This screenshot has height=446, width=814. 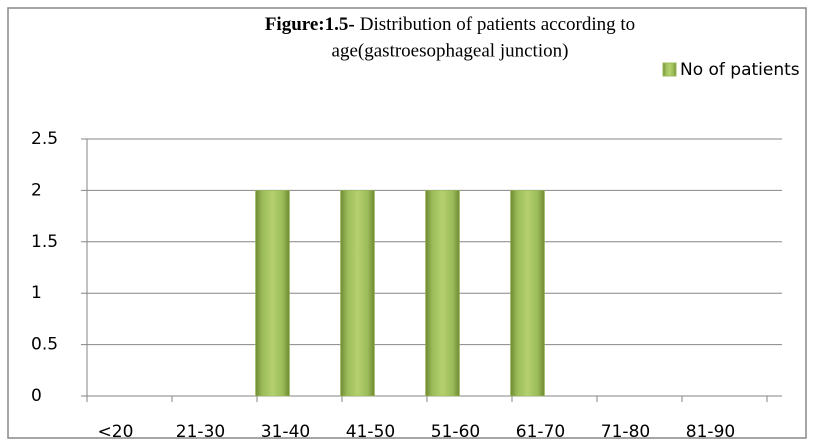 I want to click on title-line: age(gastroesophageal junction), so click(x=450, y=50).